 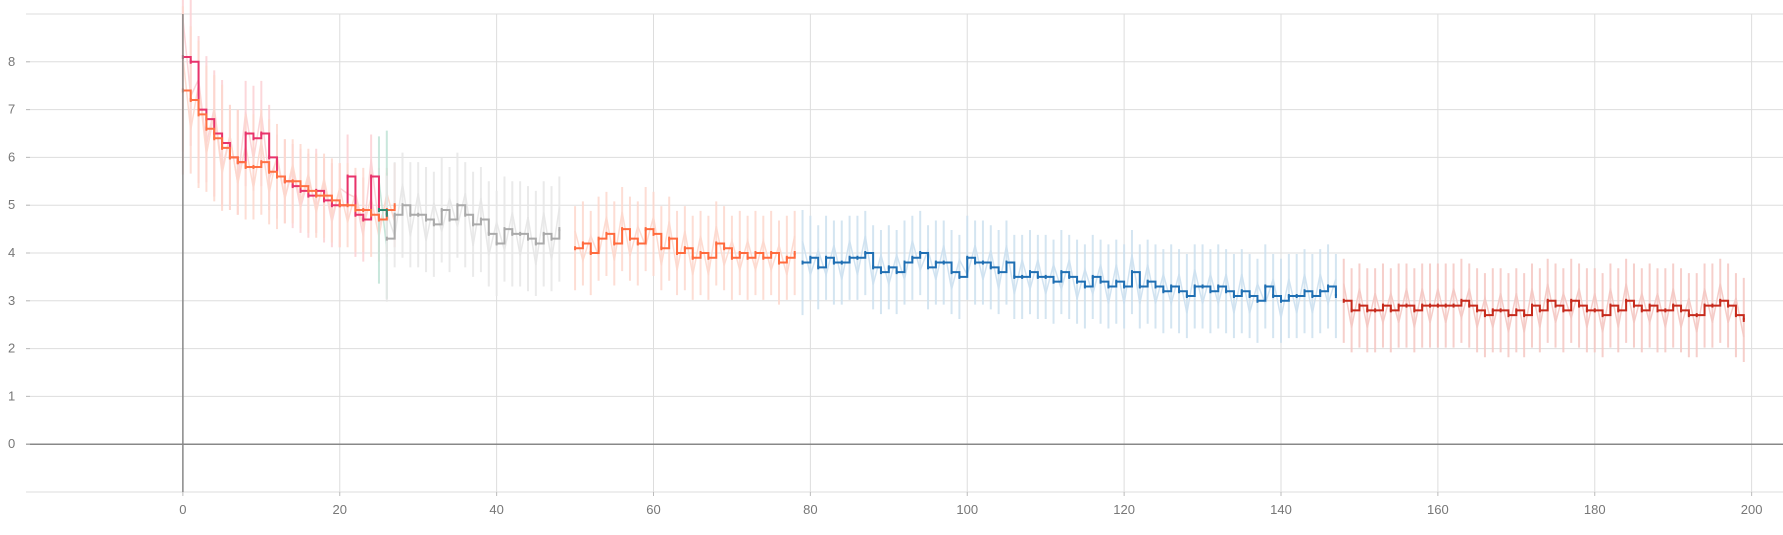 What do you see at coordinates (1281, 509) in the screenshot?
I see `x-tick-label: 140` at bounding box center [1281, 509].